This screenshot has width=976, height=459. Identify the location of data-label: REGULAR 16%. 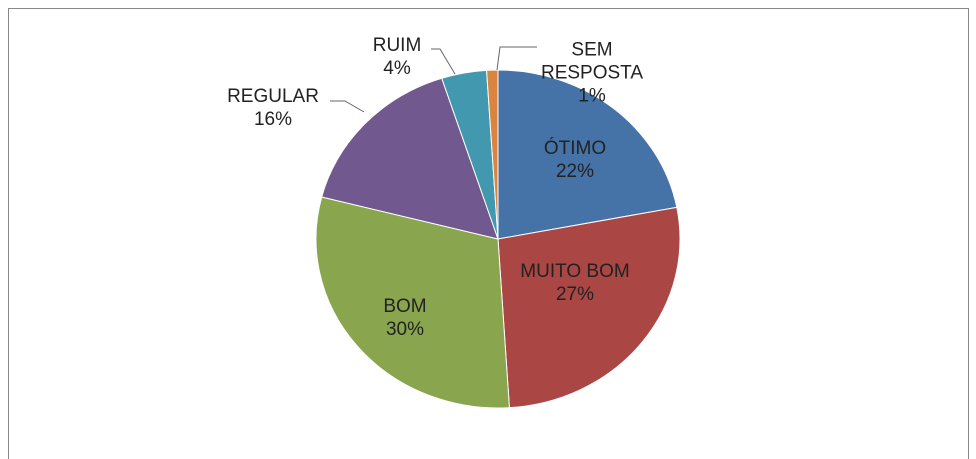
(273, 108).